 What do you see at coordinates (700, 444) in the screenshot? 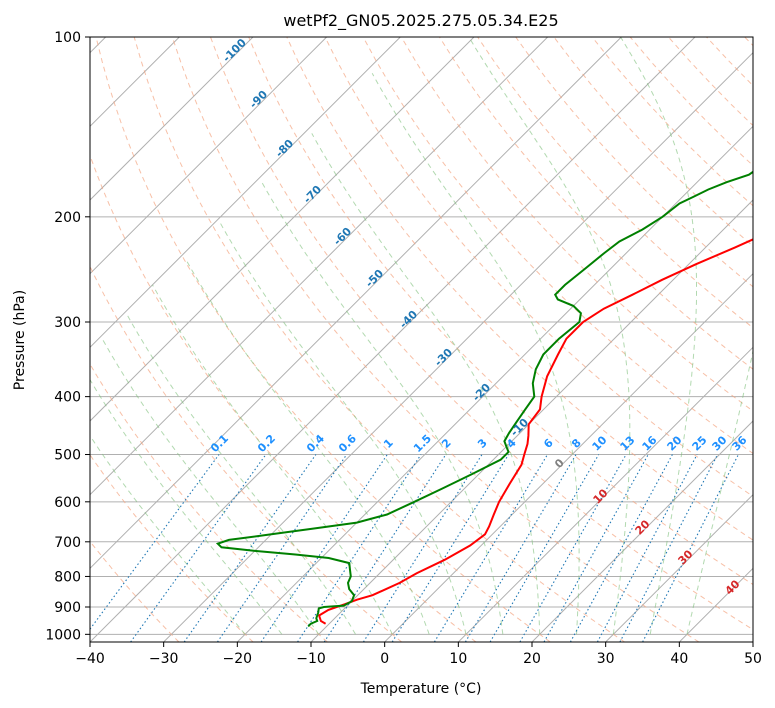
I see `mixing-ratio-label: 25` at bounding box center [700, 444].